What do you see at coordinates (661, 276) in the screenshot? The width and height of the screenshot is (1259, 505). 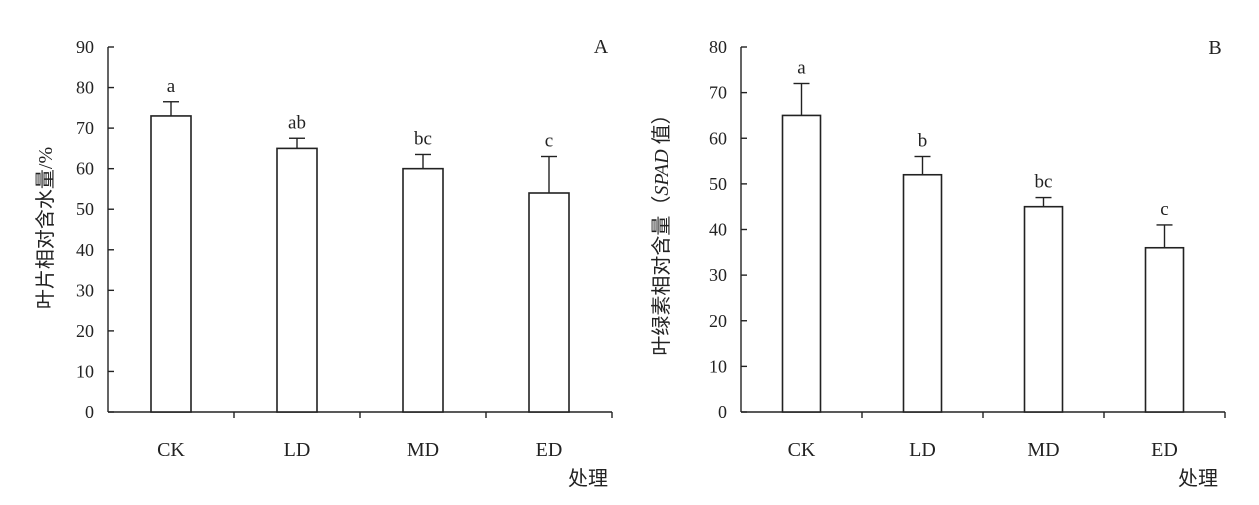 I see `y-axis-label-prefix: 叶绿素相对含量（` at bounding box center [661, 276].